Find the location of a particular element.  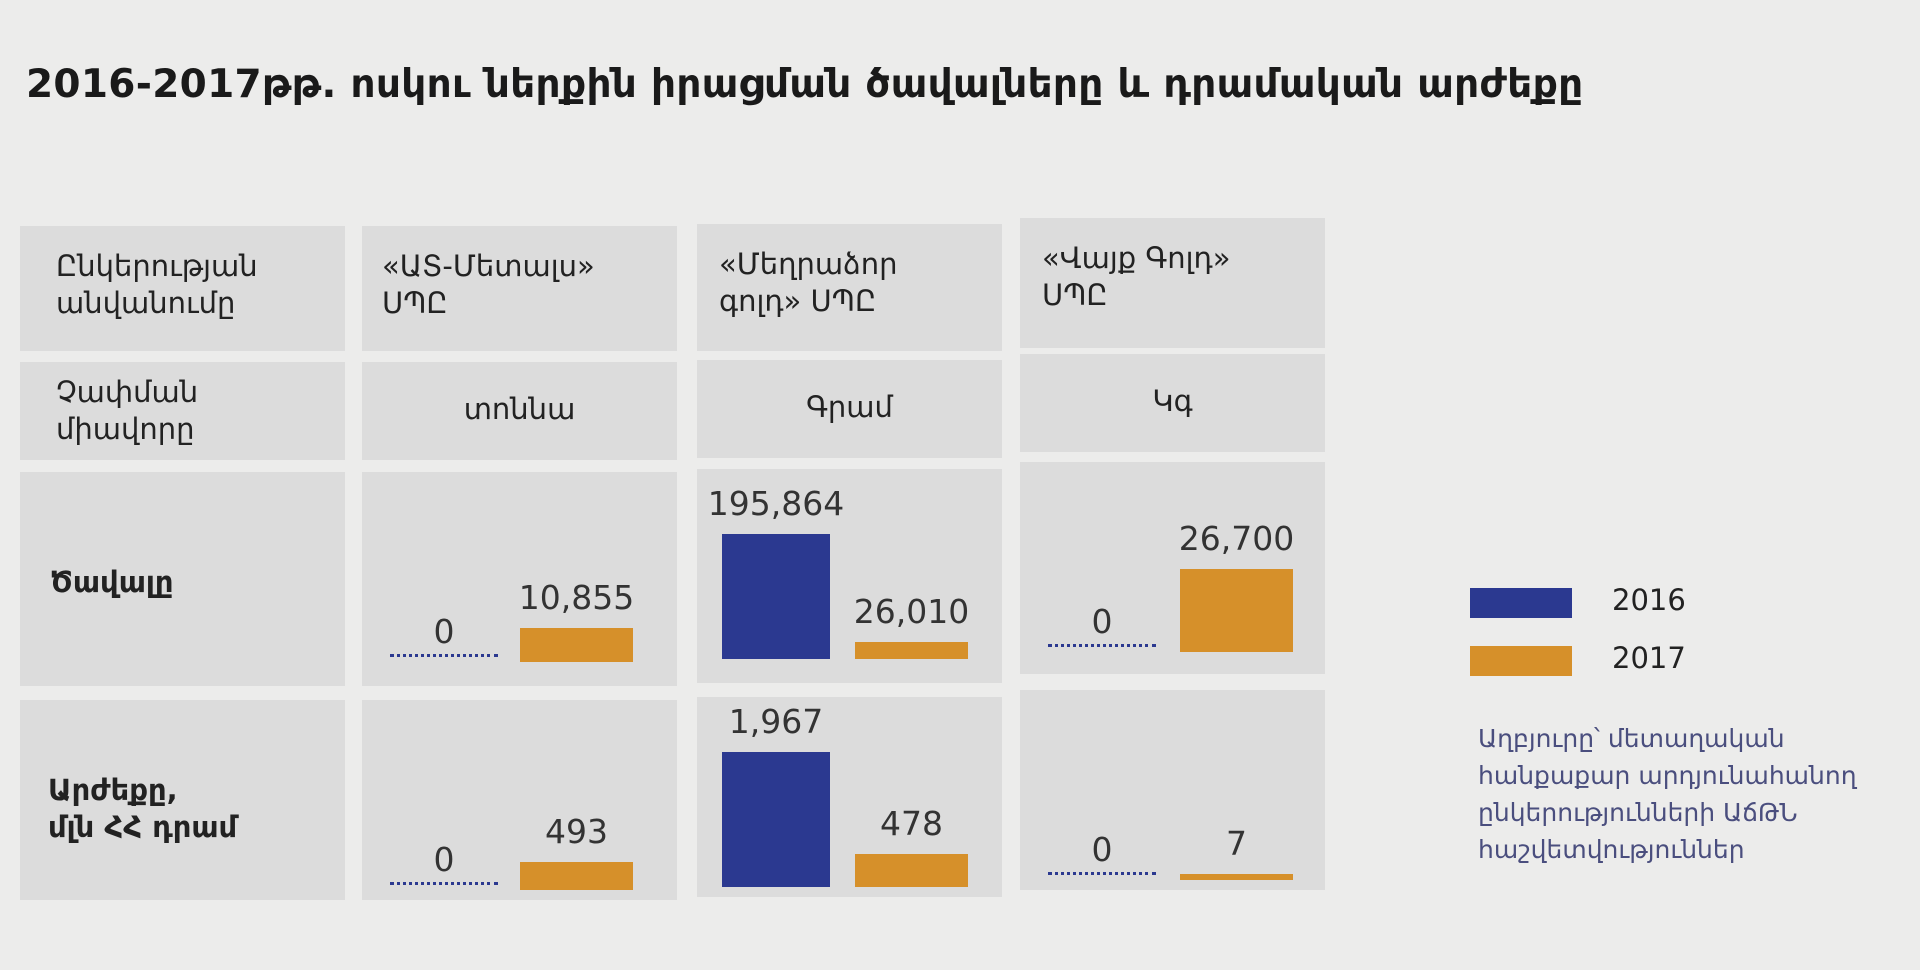

header-label-cell: Ընկերության անվանումը is located at coordinates (182, 288).